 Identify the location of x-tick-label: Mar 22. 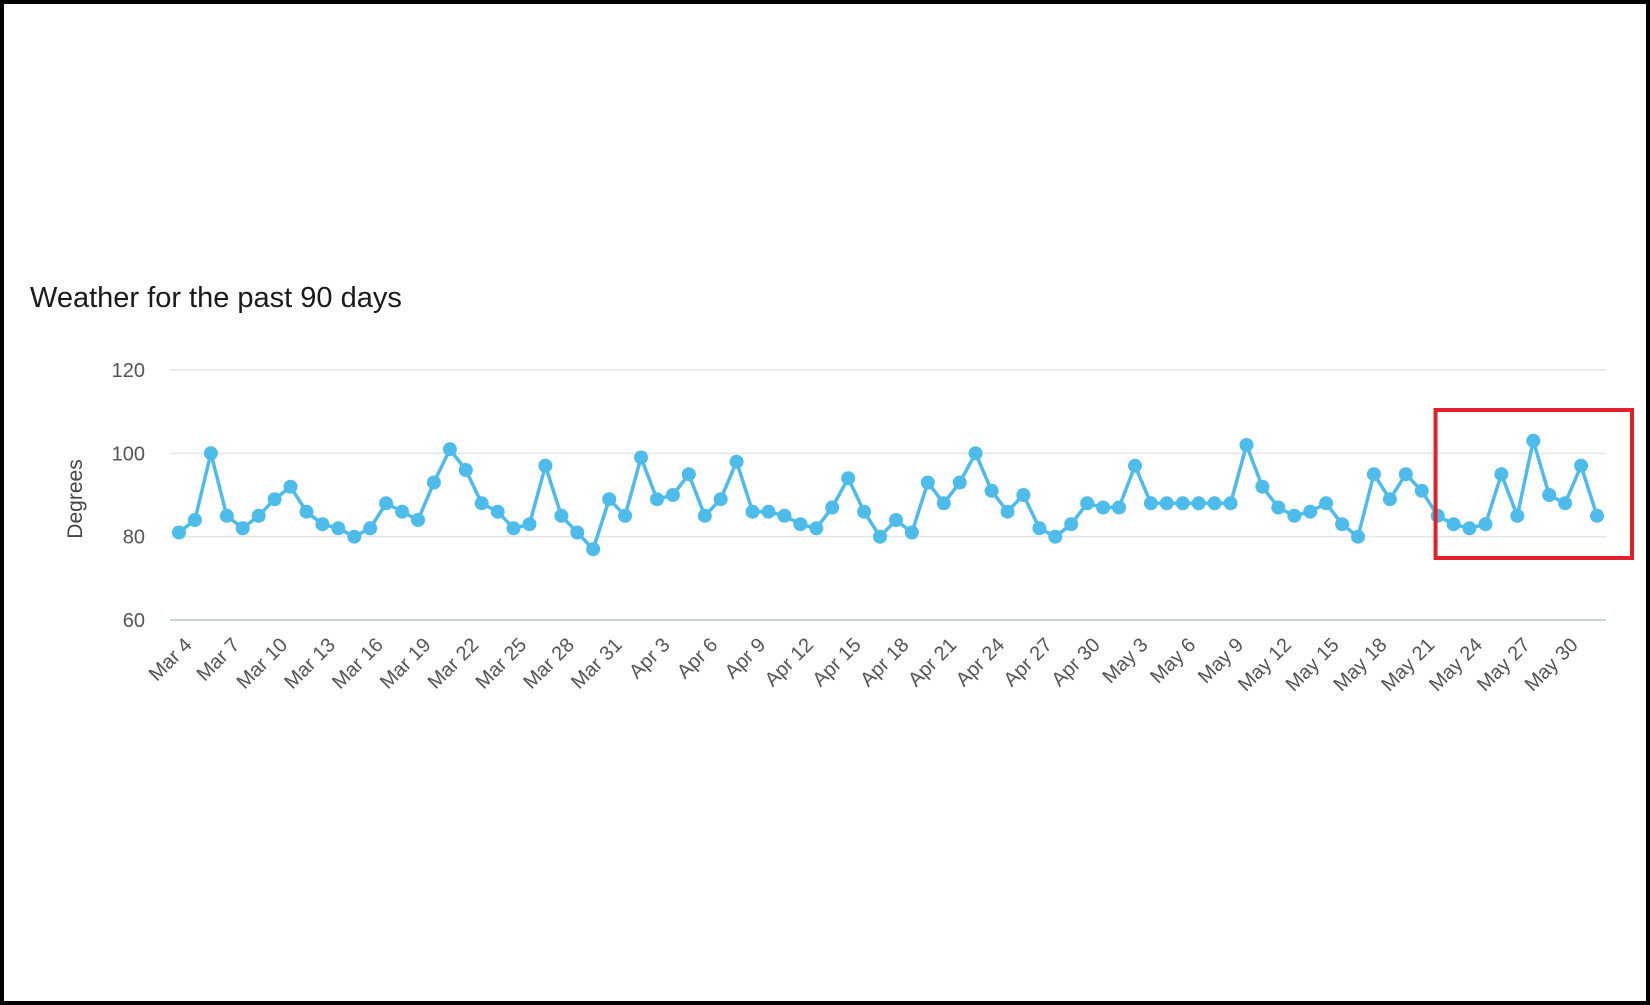
(454, 664).